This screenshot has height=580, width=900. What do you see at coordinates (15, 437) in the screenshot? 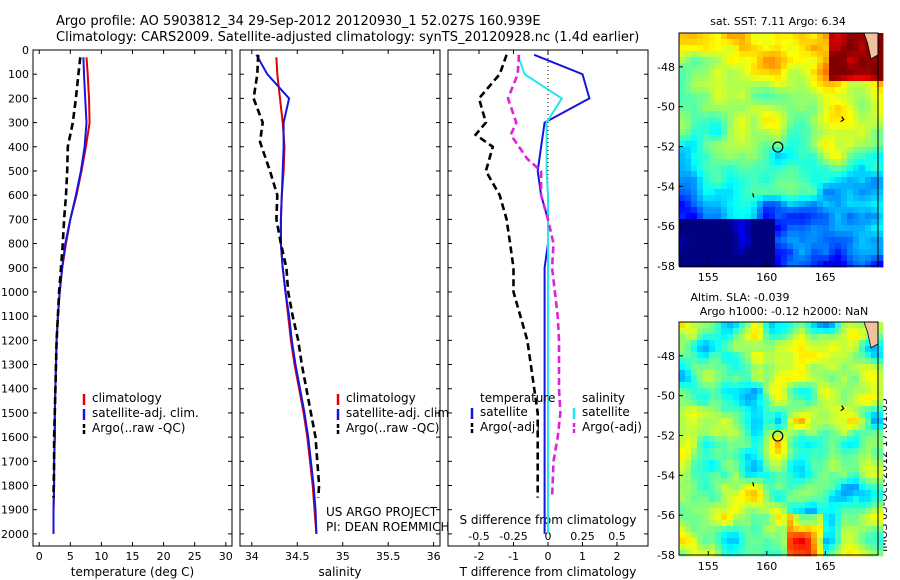
I see `y-tick-label: 1600` at bounding box center [15, 437].